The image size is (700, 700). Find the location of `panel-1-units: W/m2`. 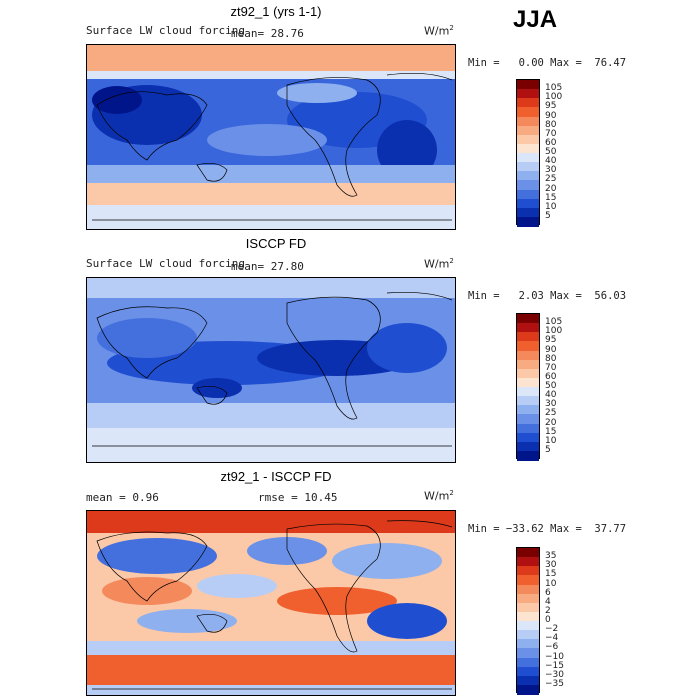

panel-1-units: W/m2 is located at coordinates (439, 31).